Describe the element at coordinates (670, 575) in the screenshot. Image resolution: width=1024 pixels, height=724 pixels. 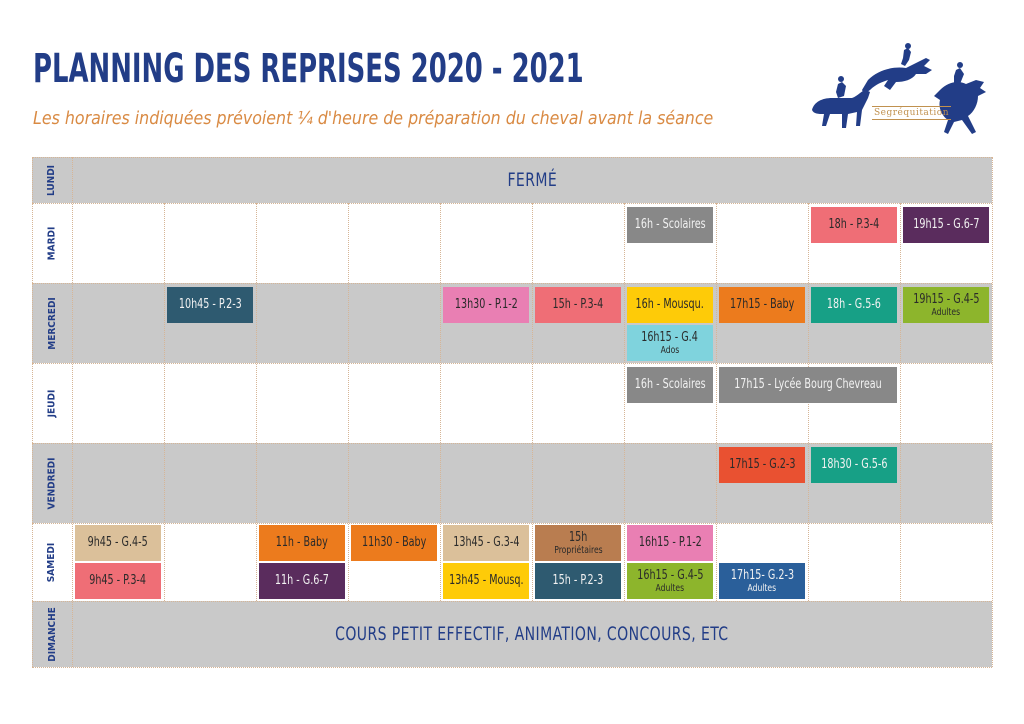
I see `session-label: 16h15 - G.4-5` at that location.